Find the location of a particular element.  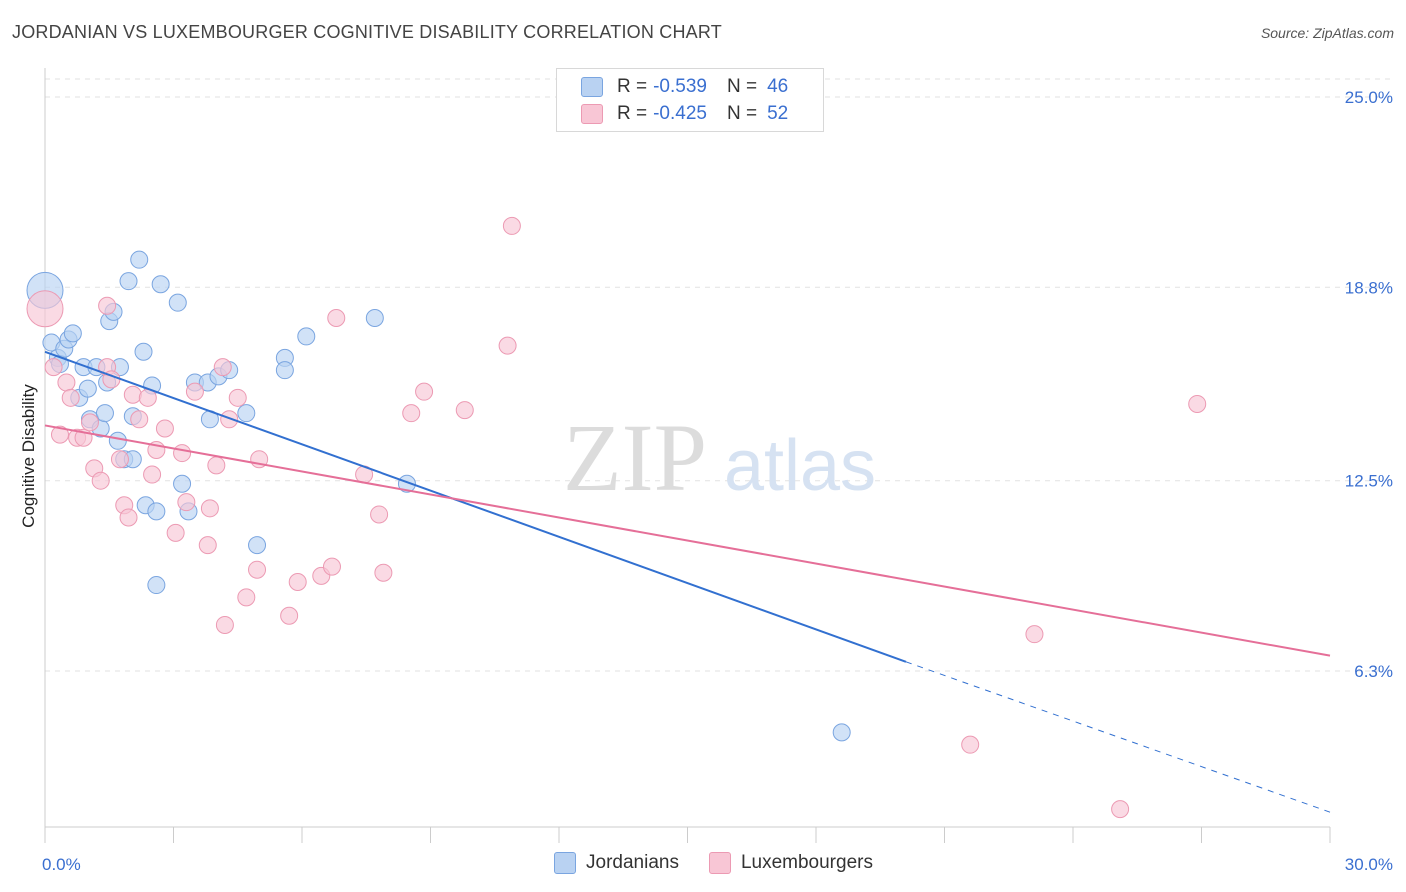

series-legend-label: Jordanians is located at coordinates (632, 862).